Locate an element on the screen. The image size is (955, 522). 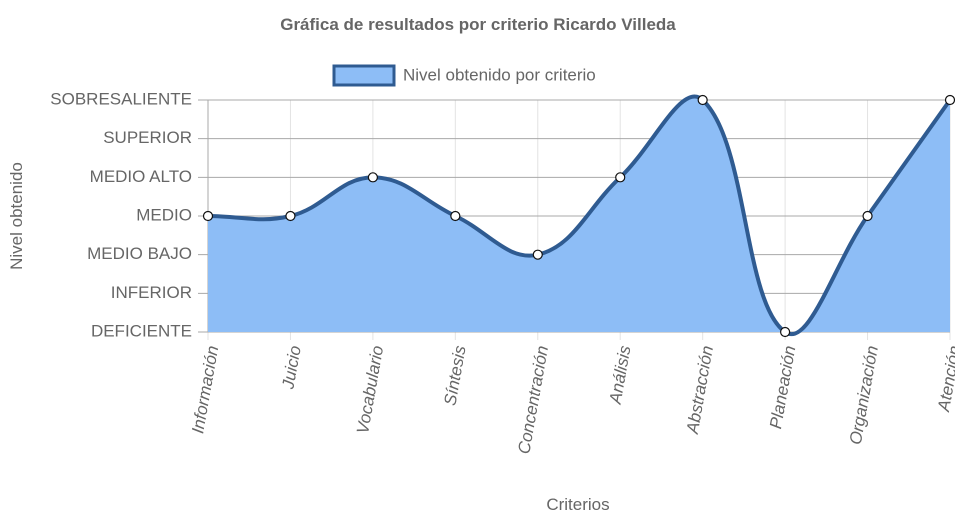
x-tick-label: Abstracción is located at coordinates (700, 390).